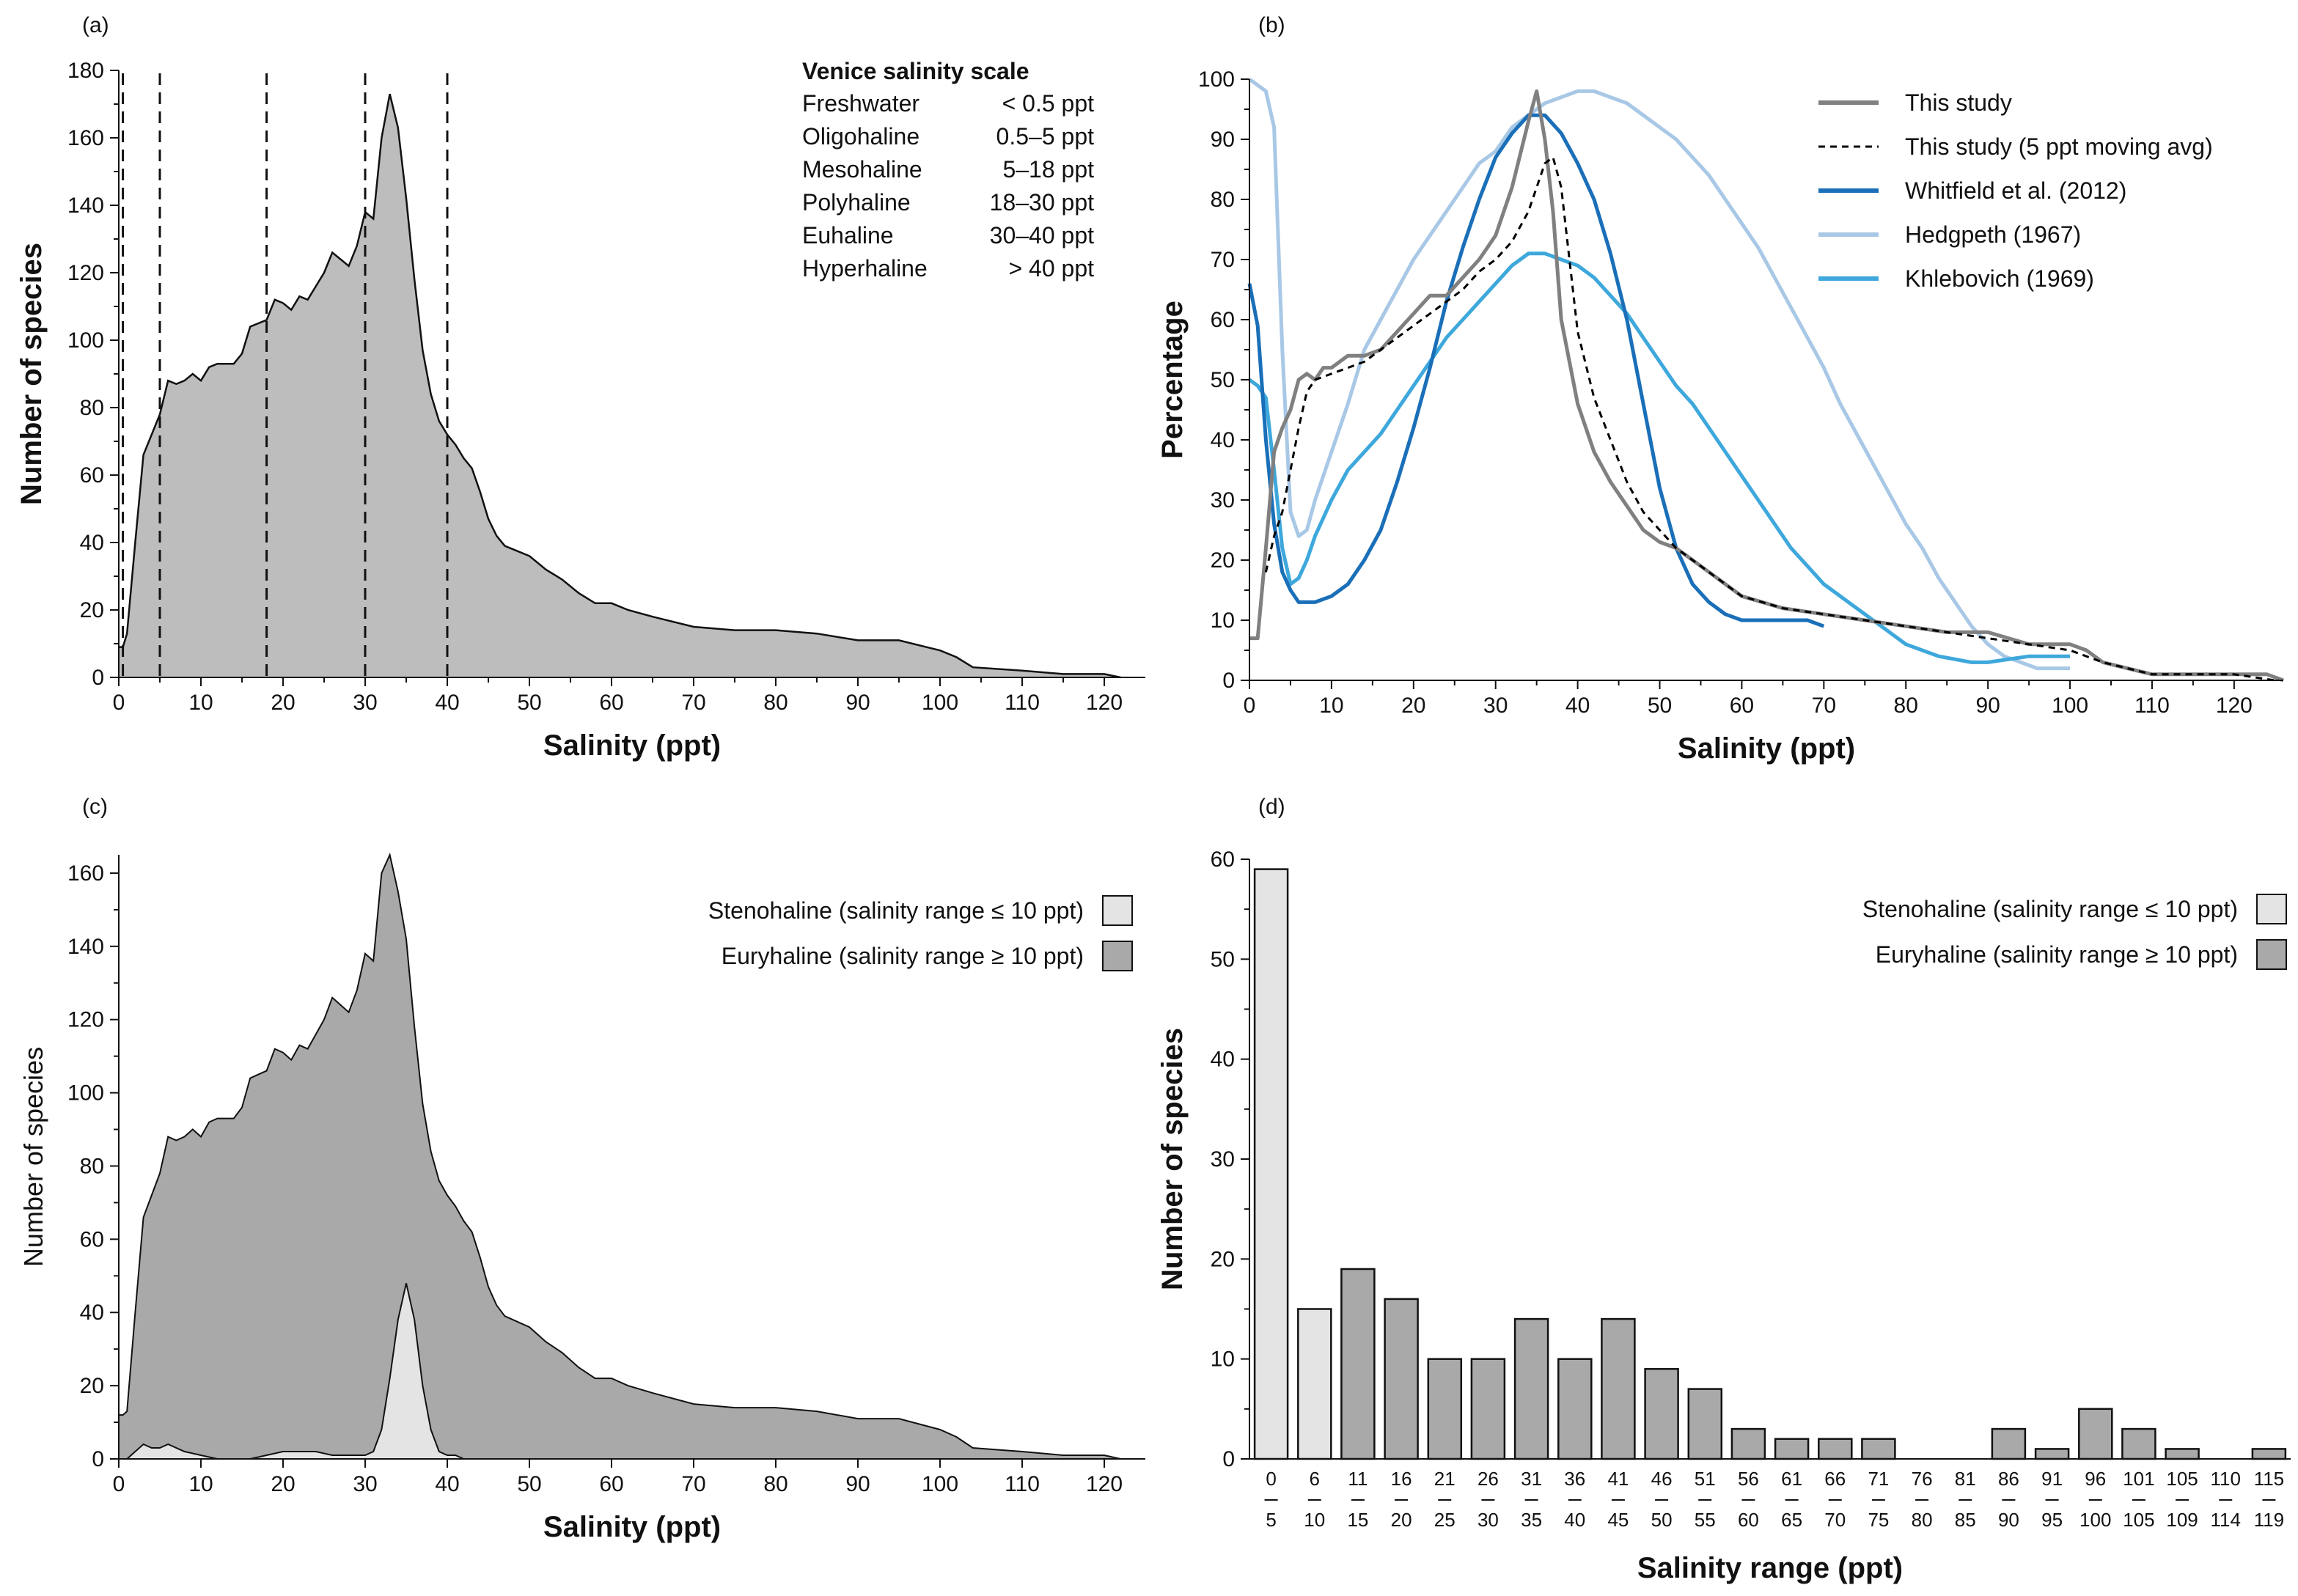  Describe the element at coordinates (200, 703) in the screenshot. I see `a-xtick-label: 10` at that location.